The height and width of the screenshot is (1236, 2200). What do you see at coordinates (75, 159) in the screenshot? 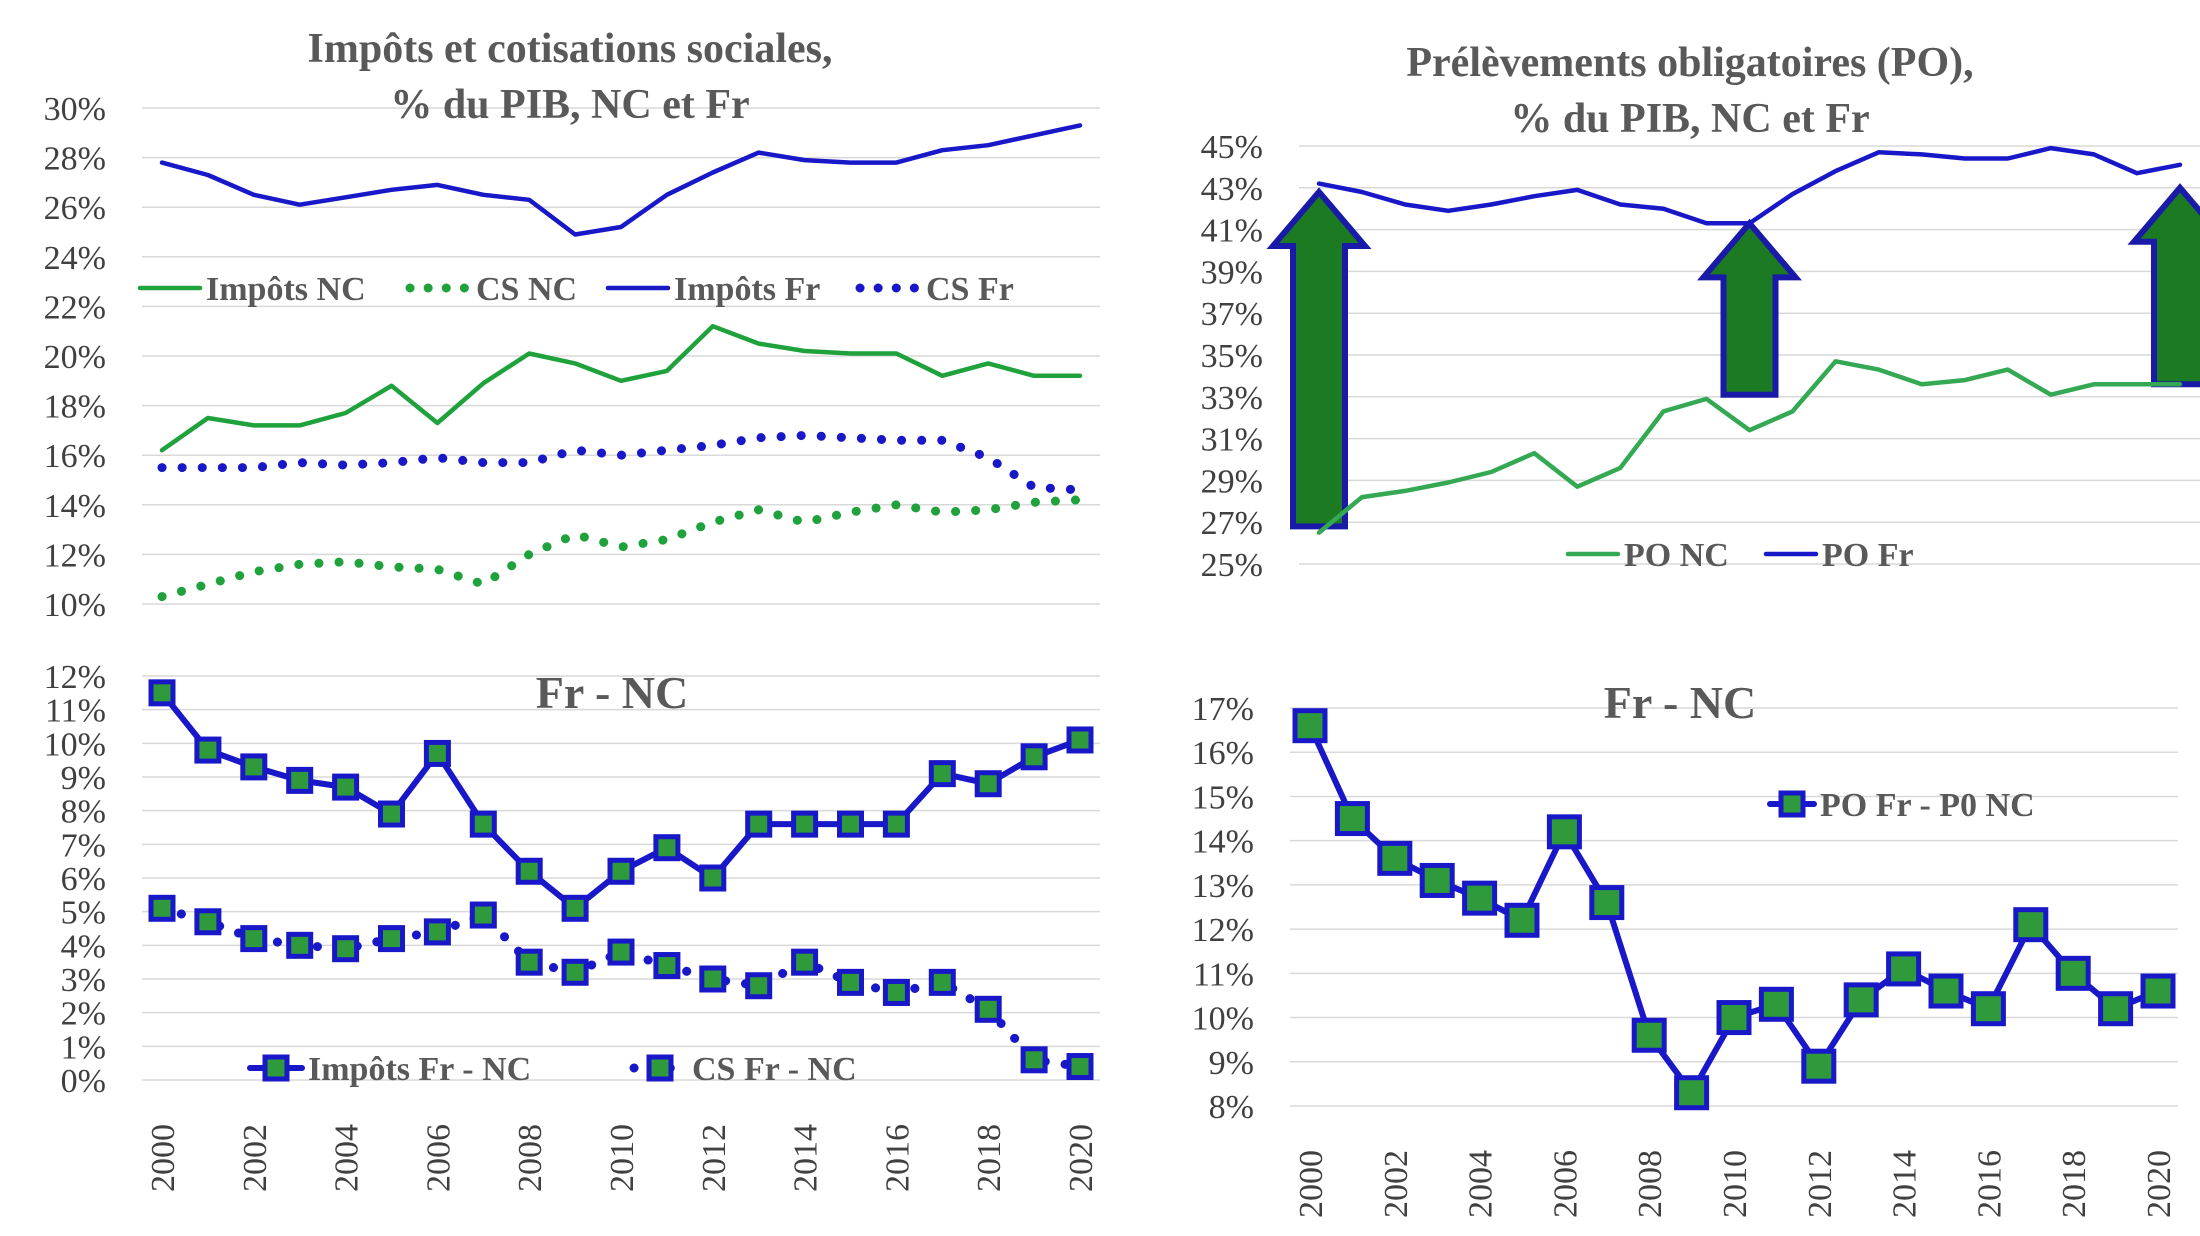
I see `y-tick-label: 28%` at bounding box center [75, 159].